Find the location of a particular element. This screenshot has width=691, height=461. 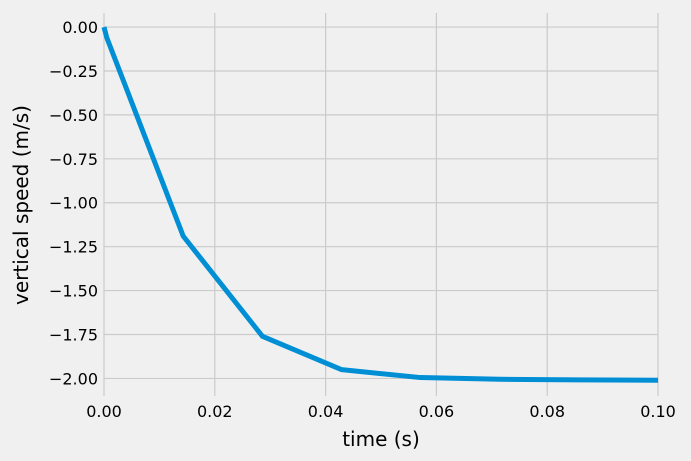

x-tick-label: 0.10 is located at coordinates (658, 411).